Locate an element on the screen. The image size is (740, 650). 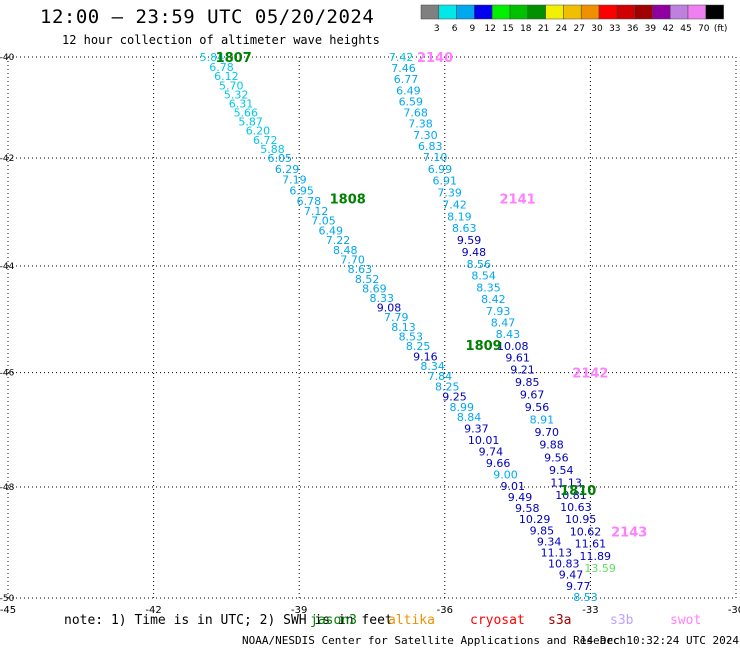
swh-value-label: 5.87 is located at coordinates (250, 122).